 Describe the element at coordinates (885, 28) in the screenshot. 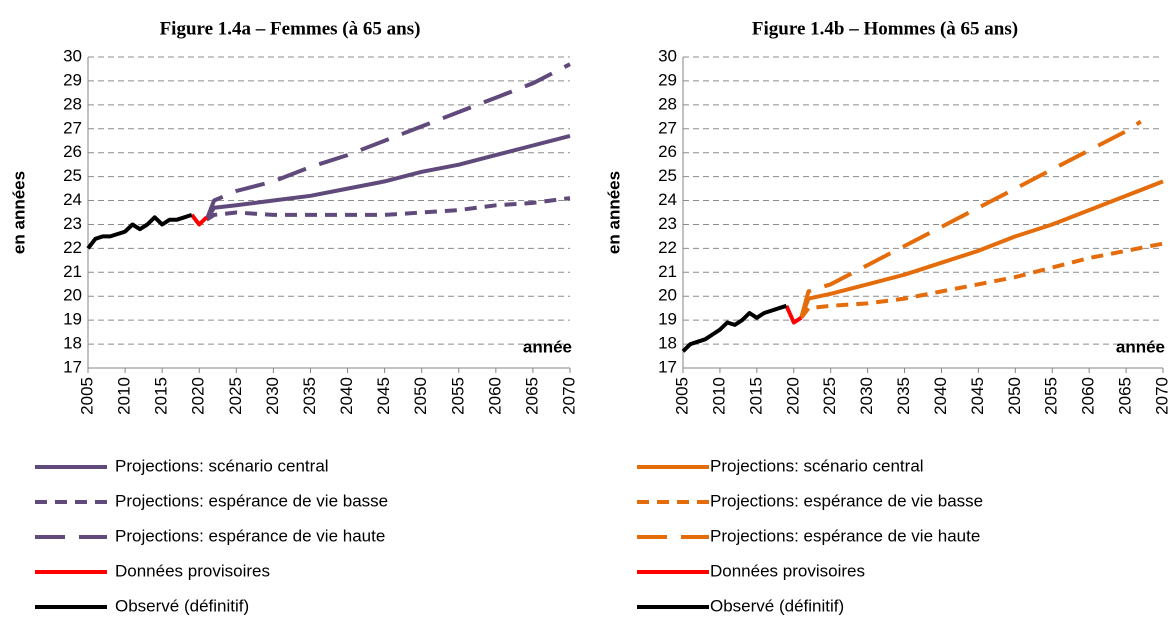

I see `chart-title: Figure 1.4b – Hommes (à 65 ans)` at that location.